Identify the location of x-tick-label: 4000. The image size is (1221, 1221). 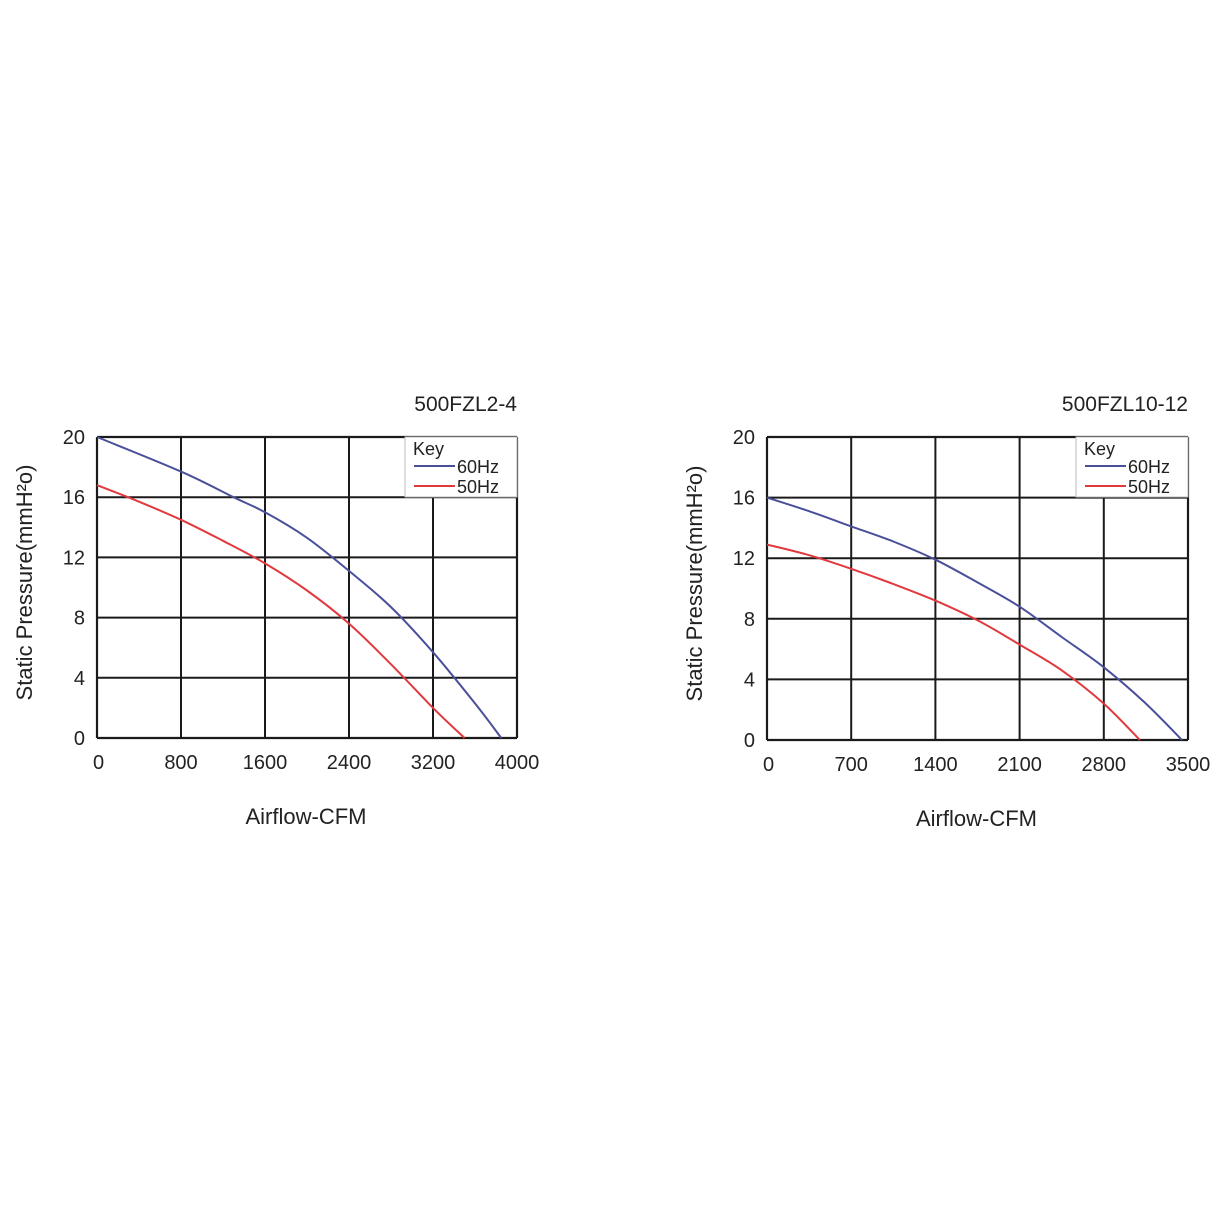
(517, 763).